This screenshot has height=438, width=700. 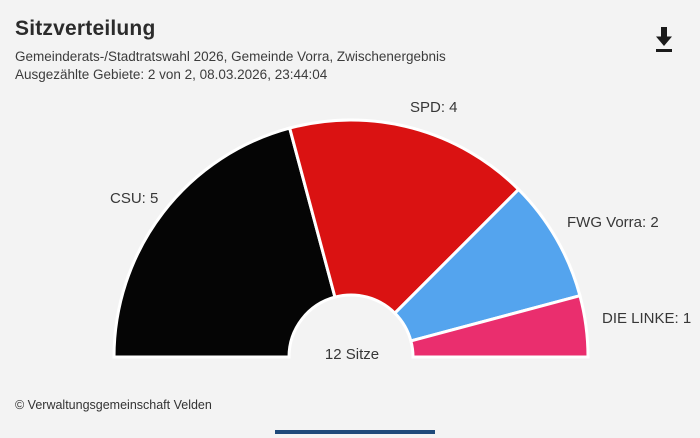 What do you see at coordinates (134, 198) in the screenshot?
I see `segment-label-csu: CSU: 5` at bounding box center [134, 198].